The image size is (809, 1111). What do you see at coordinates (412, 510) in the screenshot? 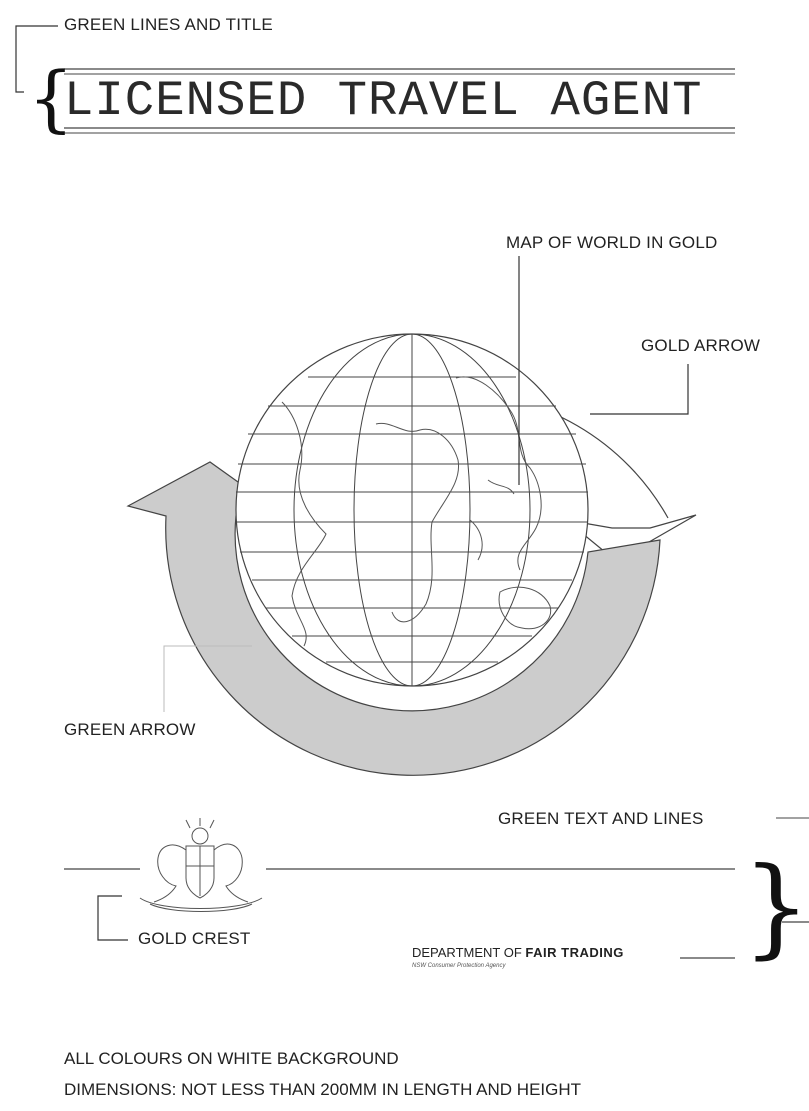
I see `world-globe` at bounding box center [412, 510].